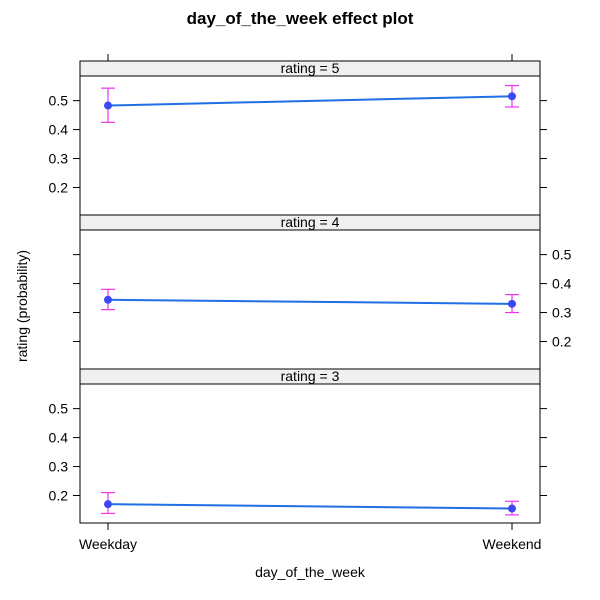 The image size is (600, 600). I want to click on panel-strip-label: rating = 3, so click(310, 376).